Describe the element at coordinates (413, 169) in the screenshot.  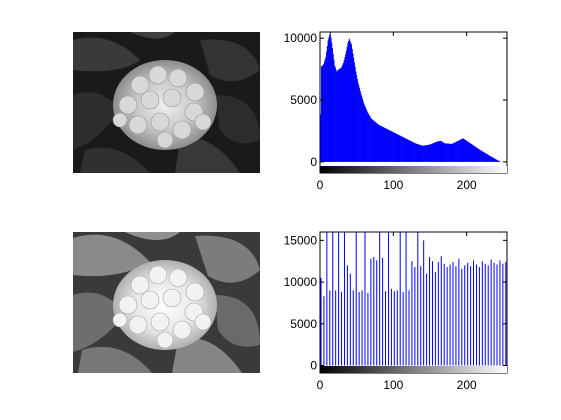
I see `original-histogram-colorbar` at that location.